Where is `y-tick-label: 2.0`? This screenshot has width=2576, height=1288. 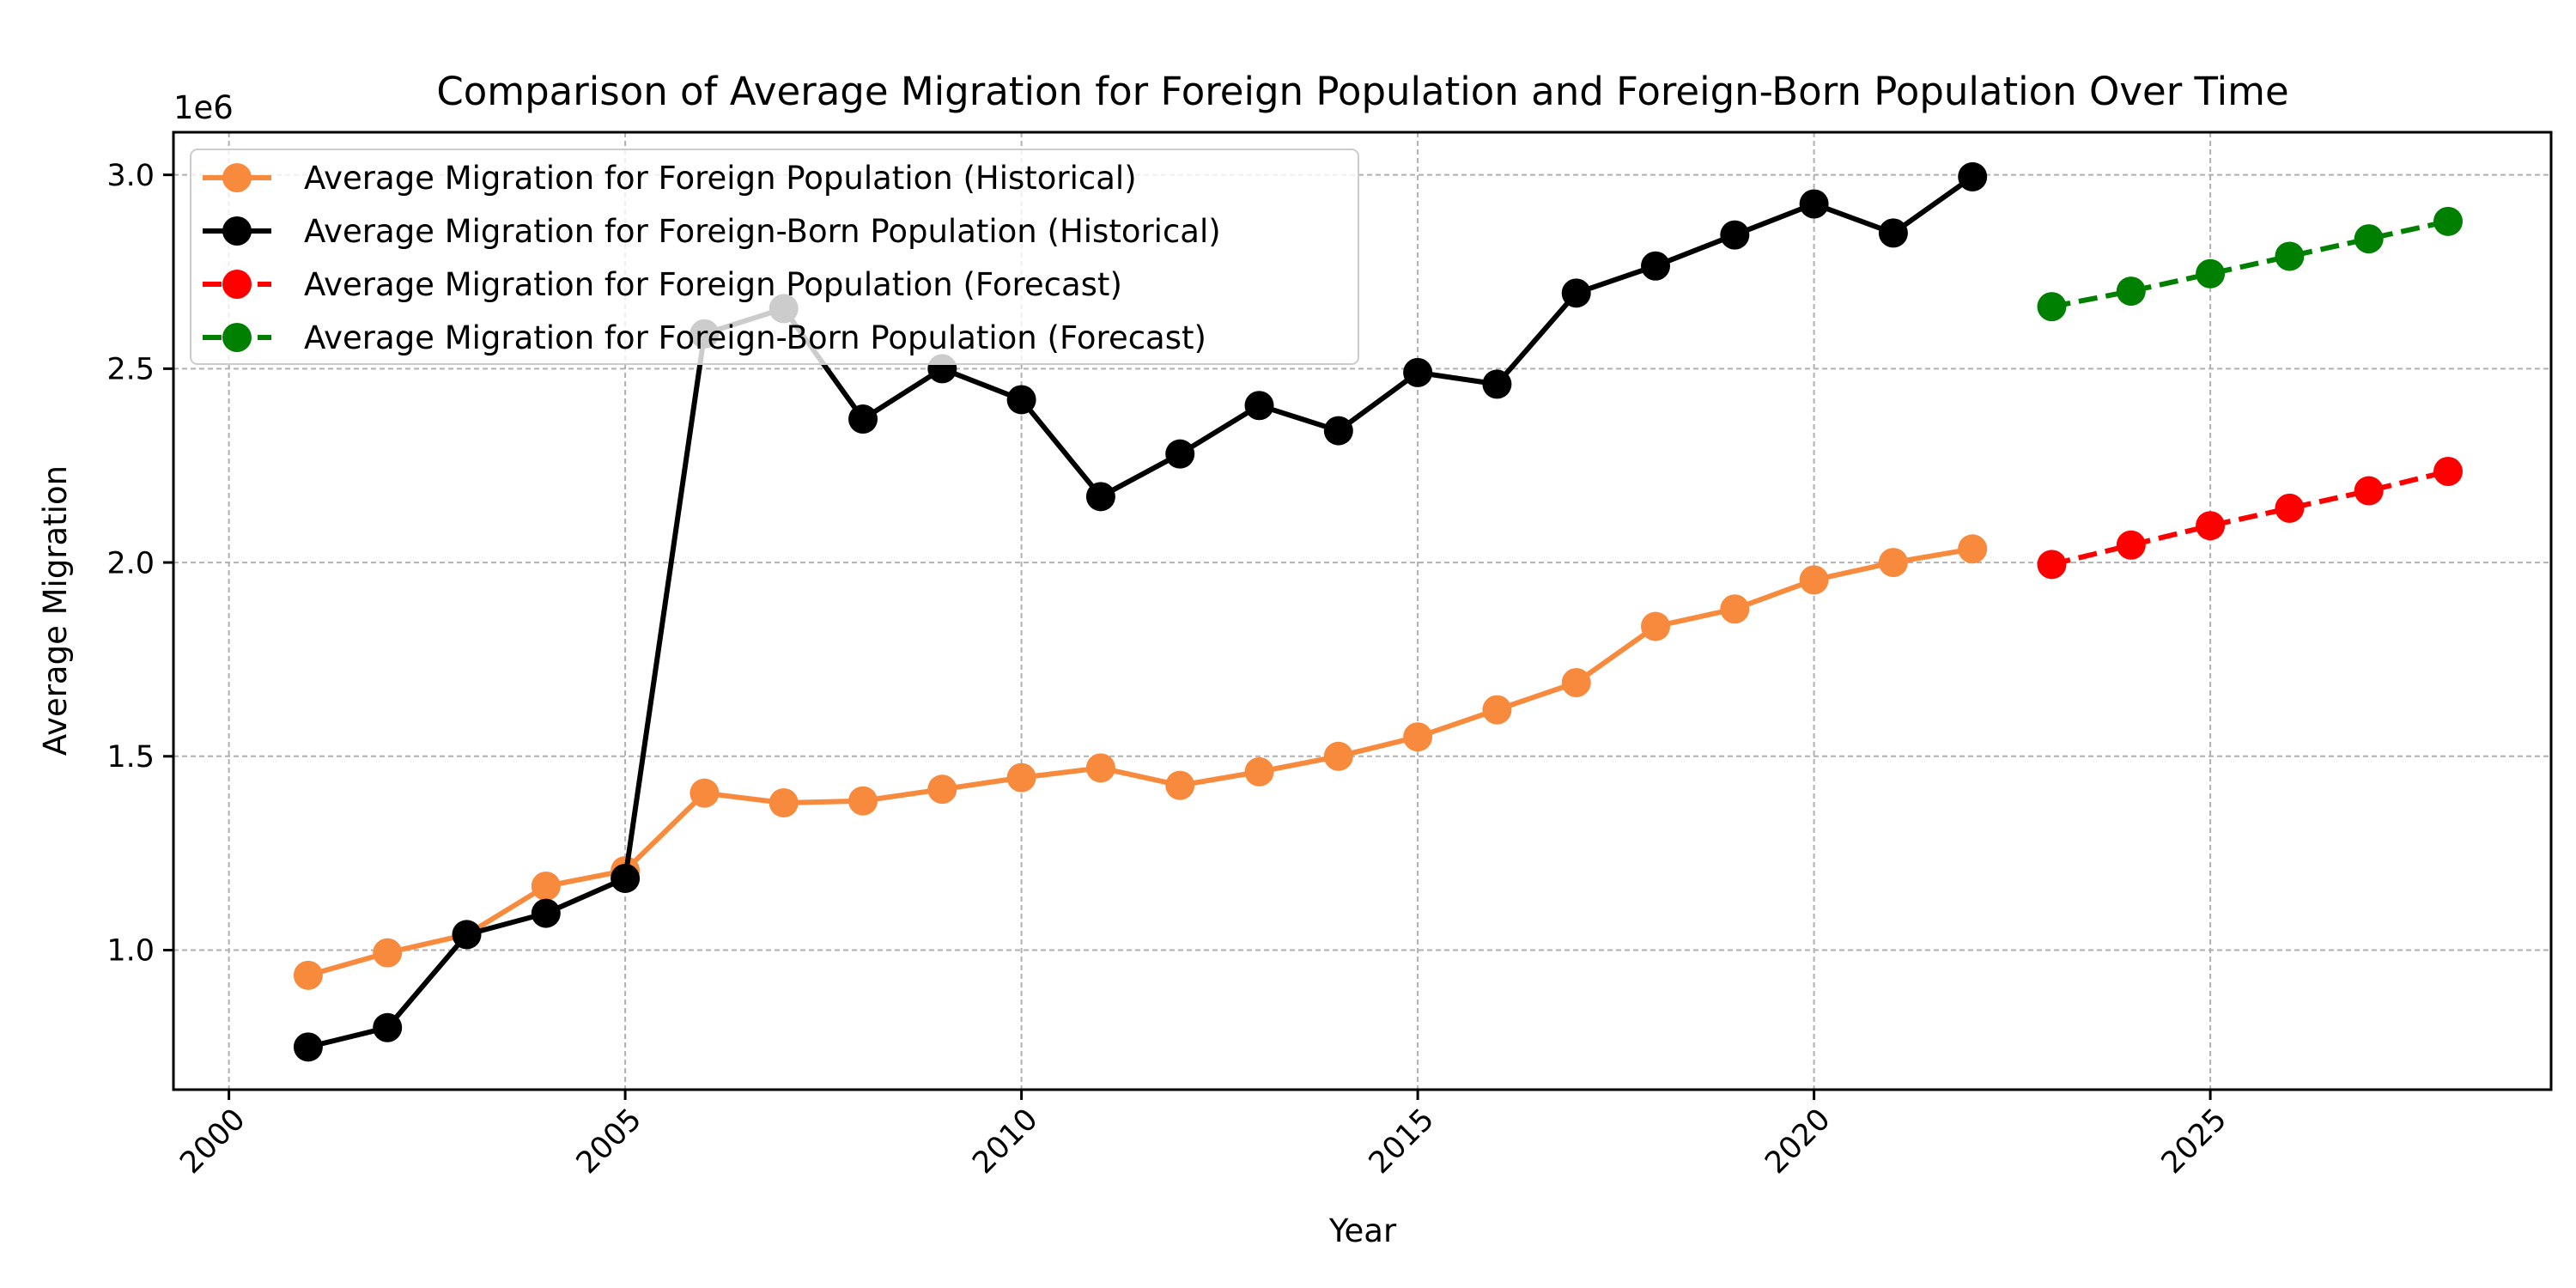
y-tick-label: 2.0 is located at coordinates (130, 563).